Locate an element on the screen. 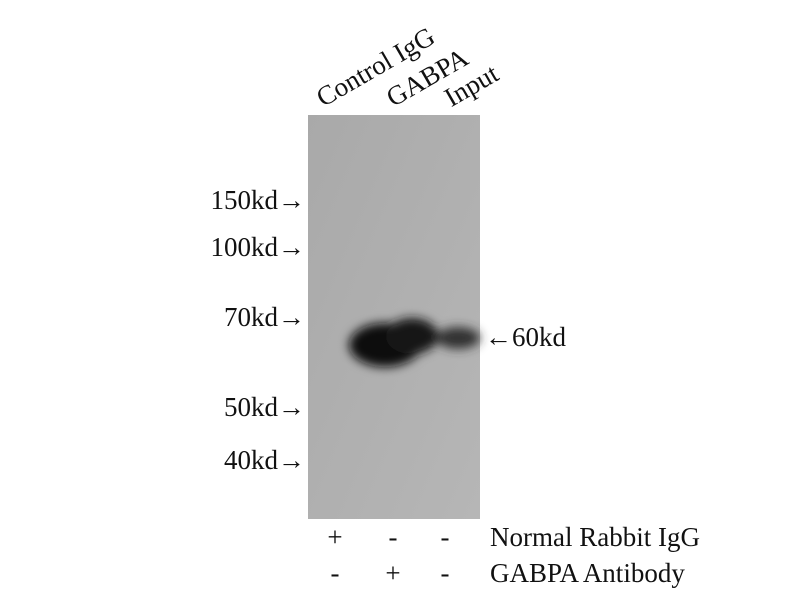 This screenshot has height=600, width=800. marker-label: 70kd→ is located at coordinates (264, 317).